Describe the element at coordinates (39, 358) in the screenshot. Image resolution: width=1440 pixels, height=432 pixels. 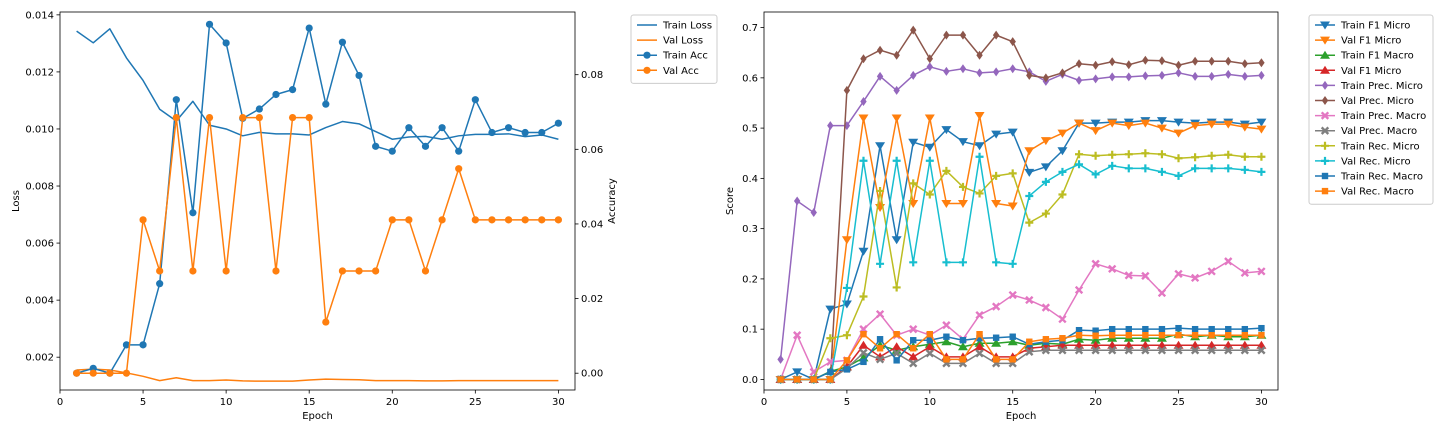
I see `y-tick-label-0: 0.002` at that location.